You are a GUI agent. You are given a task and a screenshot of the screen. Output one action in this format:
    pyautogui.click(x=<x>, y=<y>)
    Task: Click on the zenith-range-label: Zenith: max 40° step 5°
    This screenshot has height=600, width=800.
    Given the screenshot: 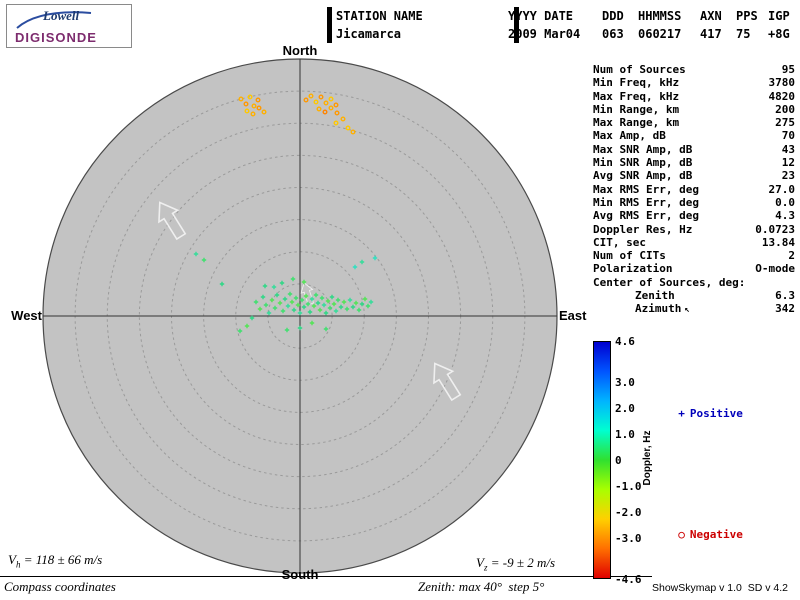 What is the action you would take?
    pyautogui.click(x=481, y=586)
    